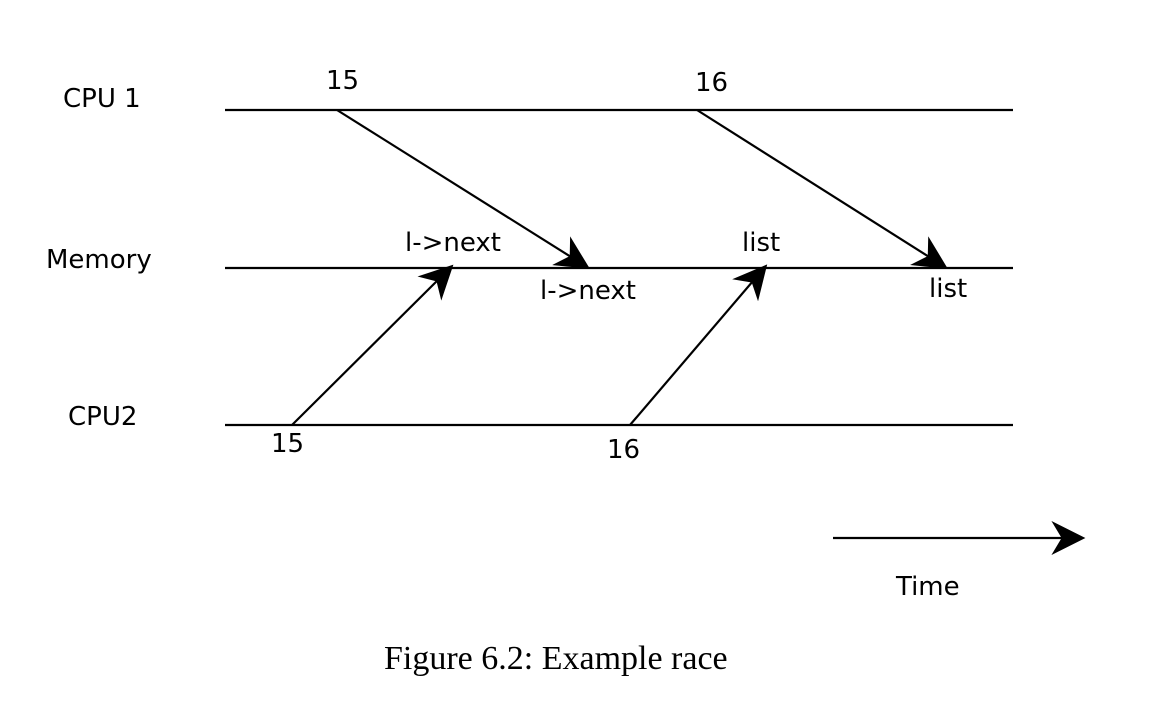  What do you see at coordinates (623, 450) in the screenshot?
I see `cpu2-event-16-label: 16` at bounding box center [623, 450].